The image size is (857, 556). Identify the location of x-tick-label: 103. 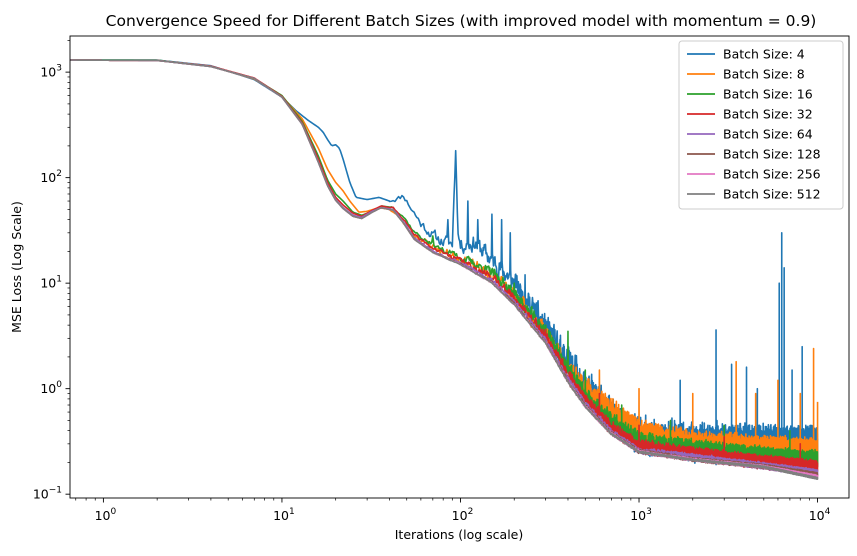
(641, 515).